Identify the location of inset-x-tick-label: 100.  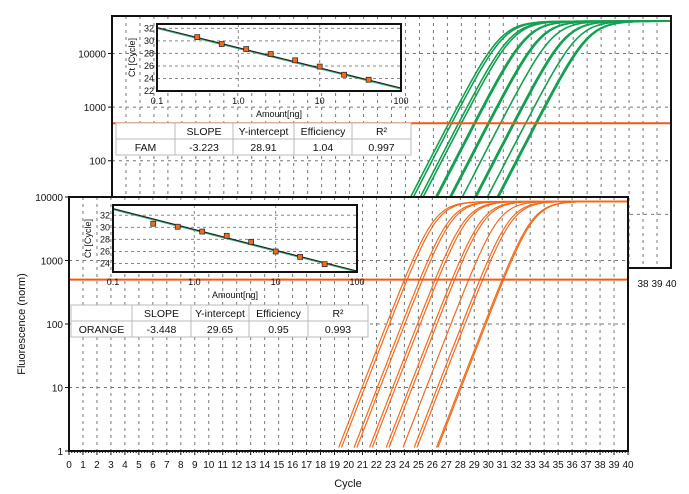
(400, 101).